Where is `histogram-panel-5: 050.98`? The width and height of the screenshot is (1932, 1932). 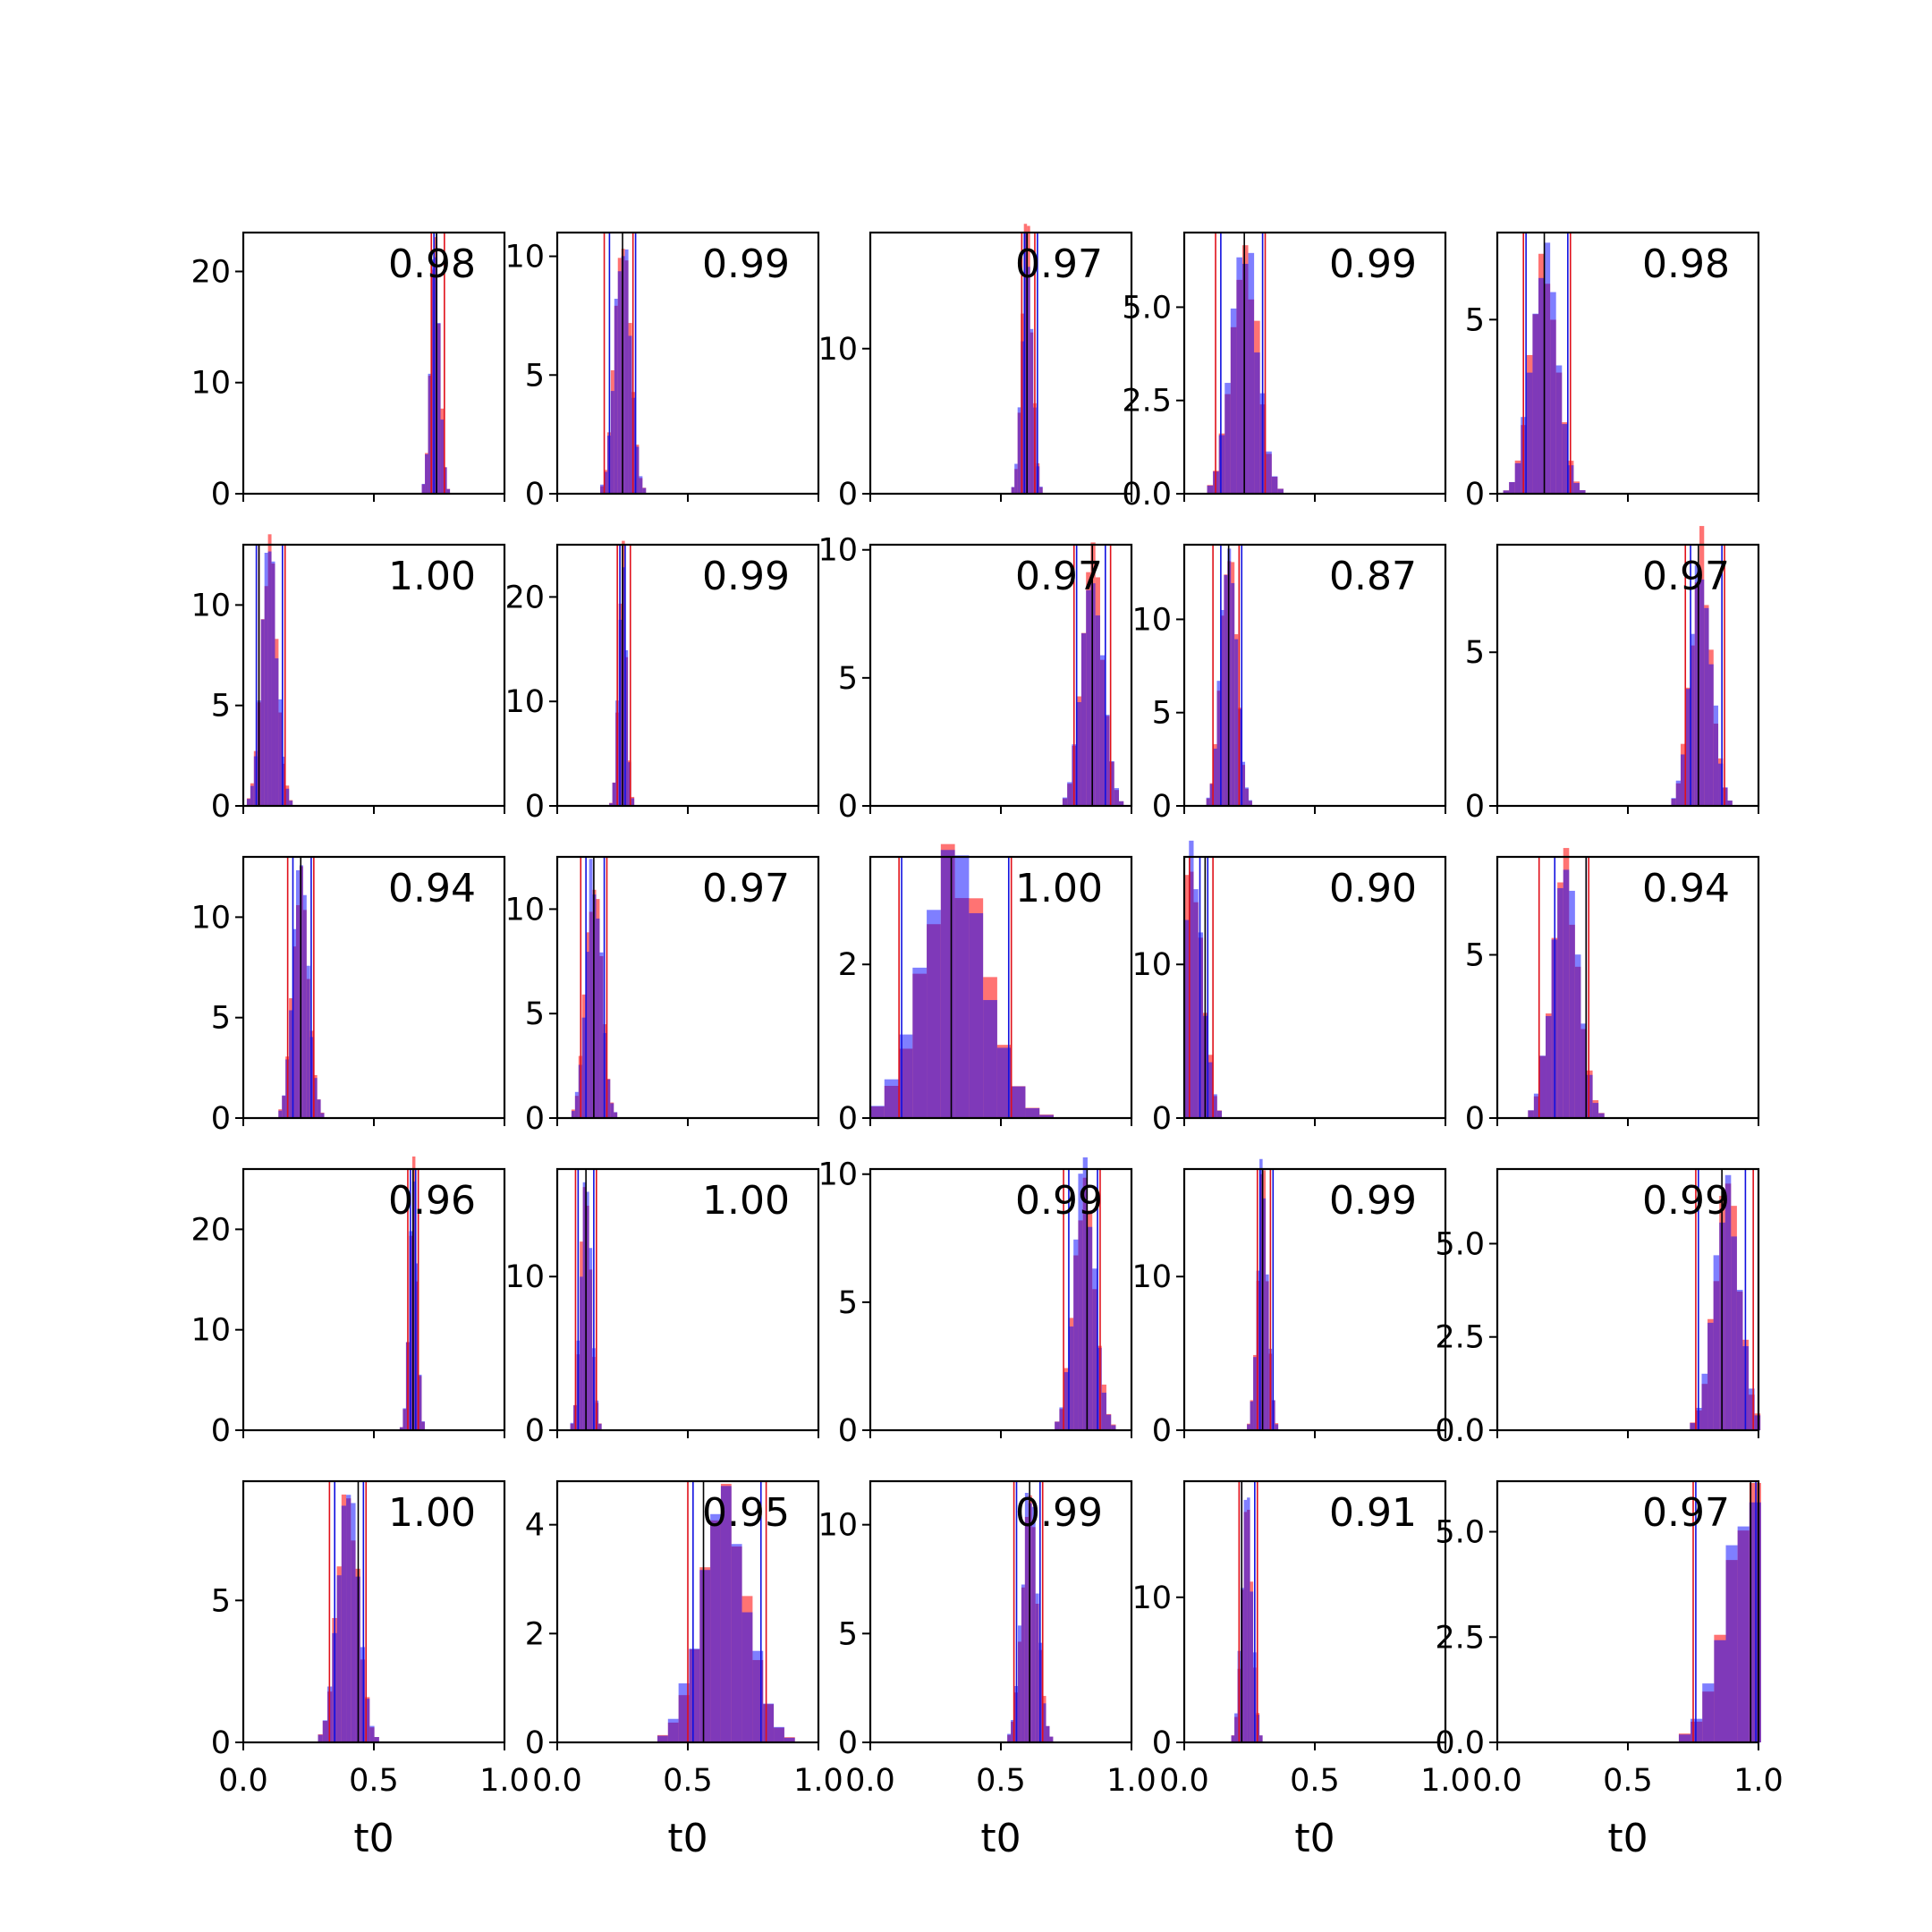
histogram-panel-5: 050.98 is located at coordinates (1612, 372).